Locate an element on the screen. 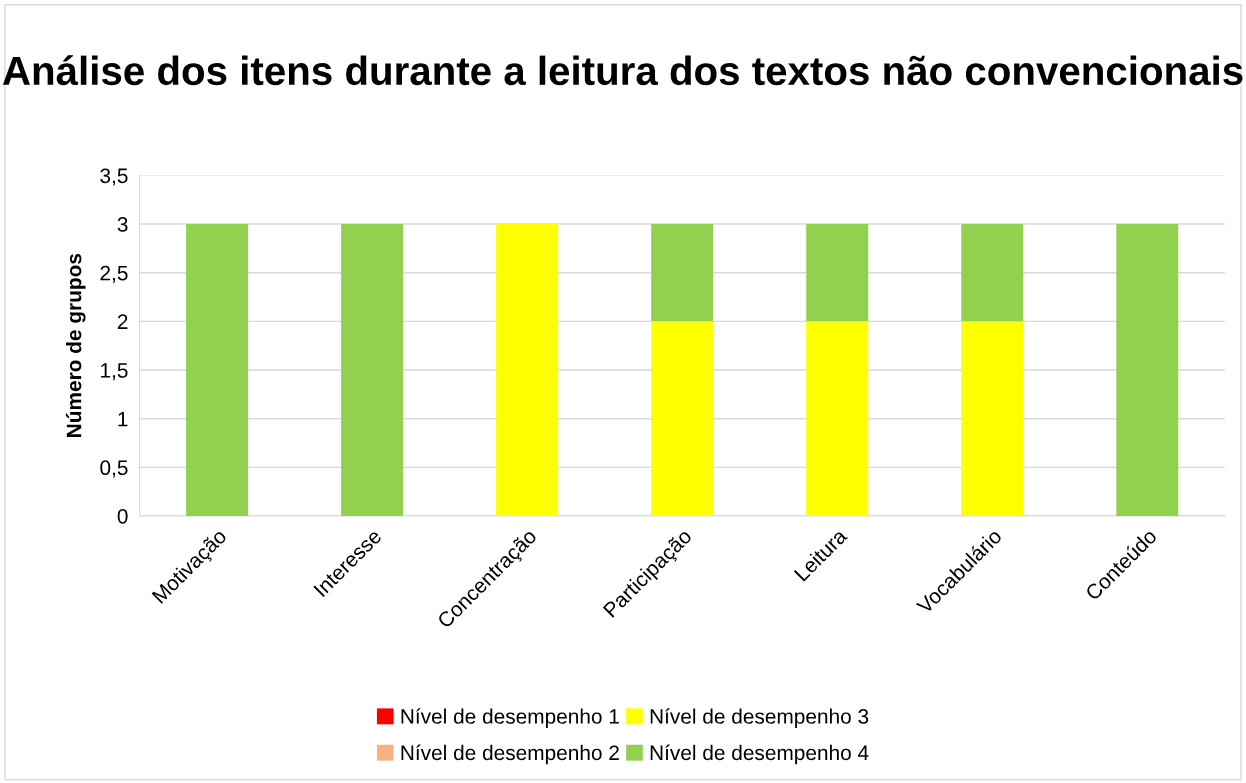  y-tick-label: 3 is located at coordinates (122, 224).